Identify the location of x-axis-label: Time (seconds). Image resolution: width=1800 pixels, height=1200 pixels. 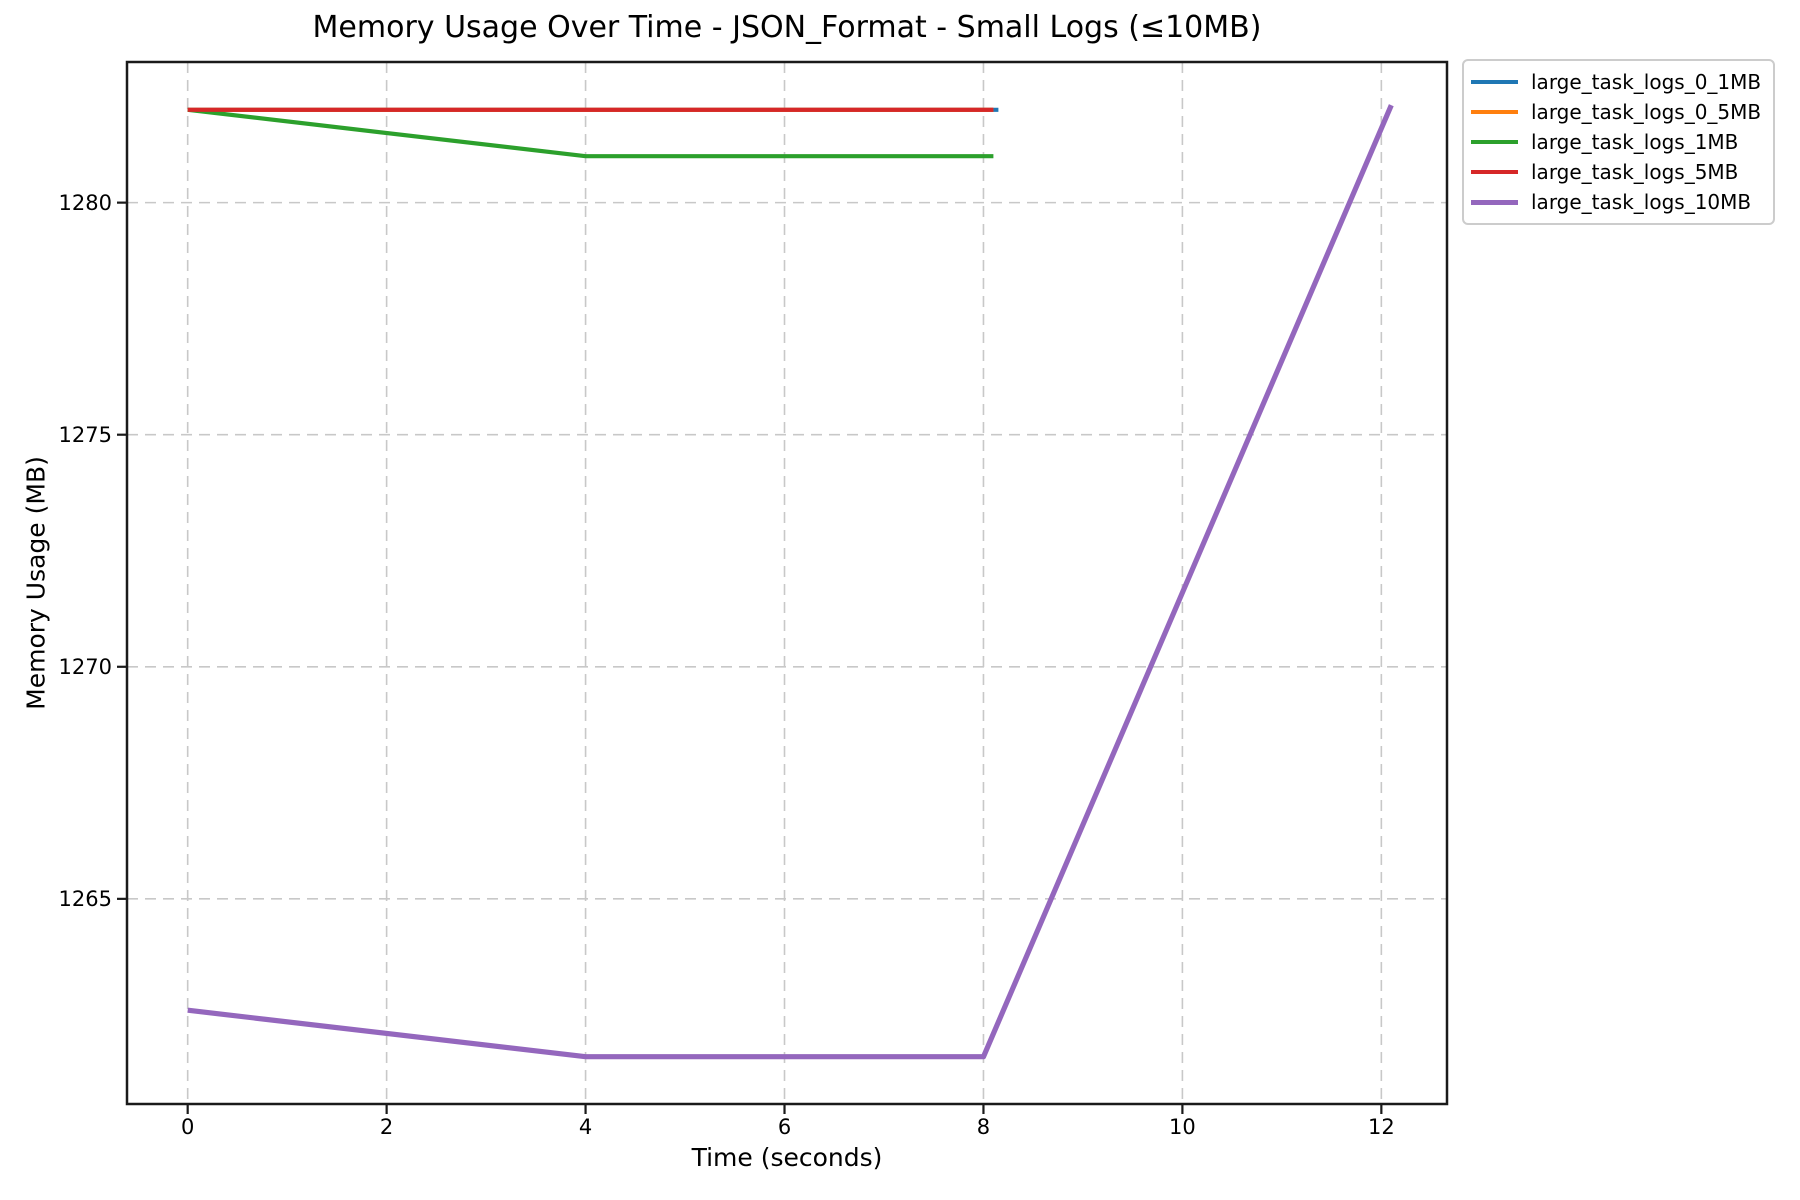
(787, 1157).